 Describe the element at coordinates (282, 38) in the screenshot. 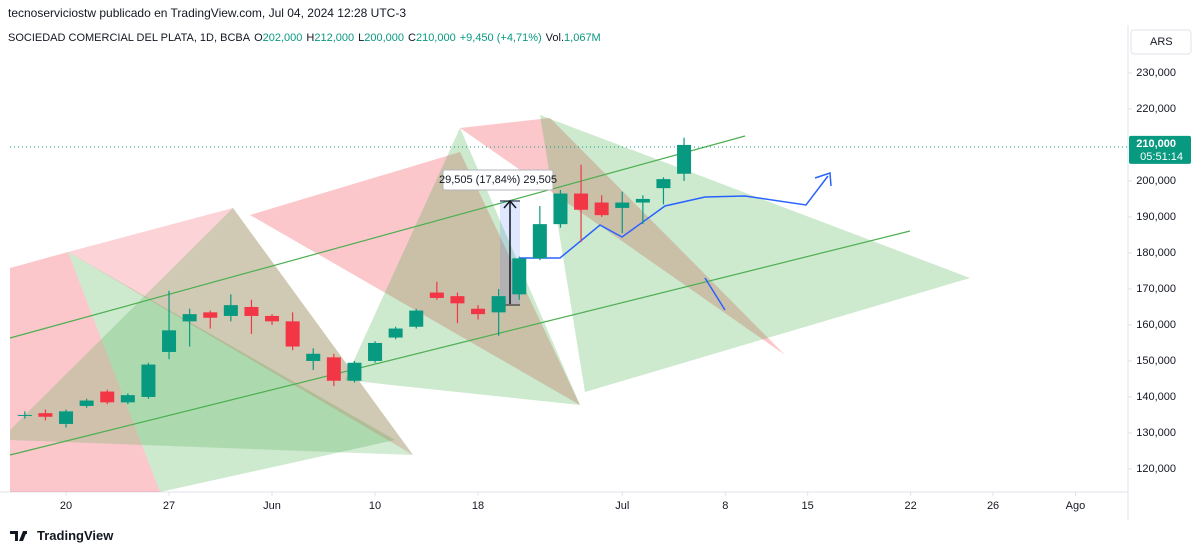

I see `o-value: 202,000` at that location.